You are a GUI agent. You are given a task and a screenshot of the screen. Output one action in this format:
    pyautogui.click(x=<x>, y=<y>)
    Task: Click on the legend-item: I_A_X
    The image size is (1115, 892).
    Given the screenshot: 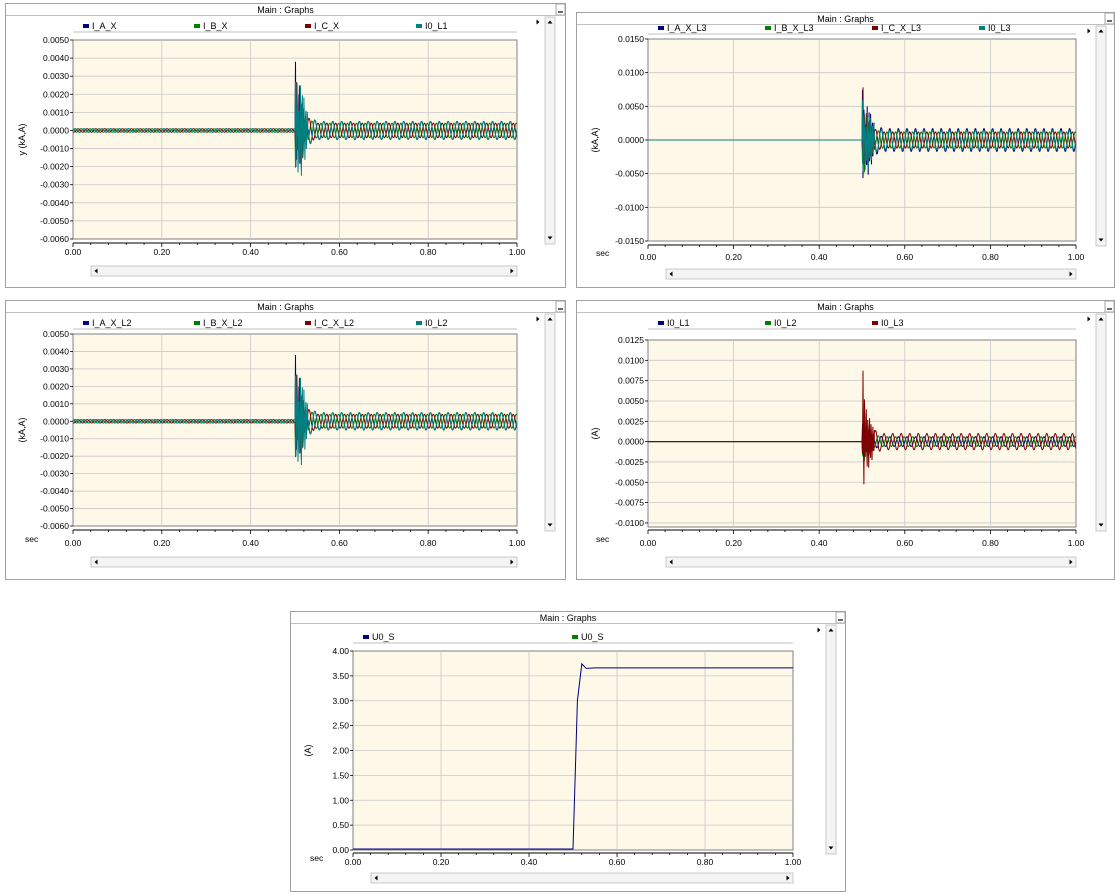 What is the action you would take?
    pyautogui.click(x=100, y=26)
    